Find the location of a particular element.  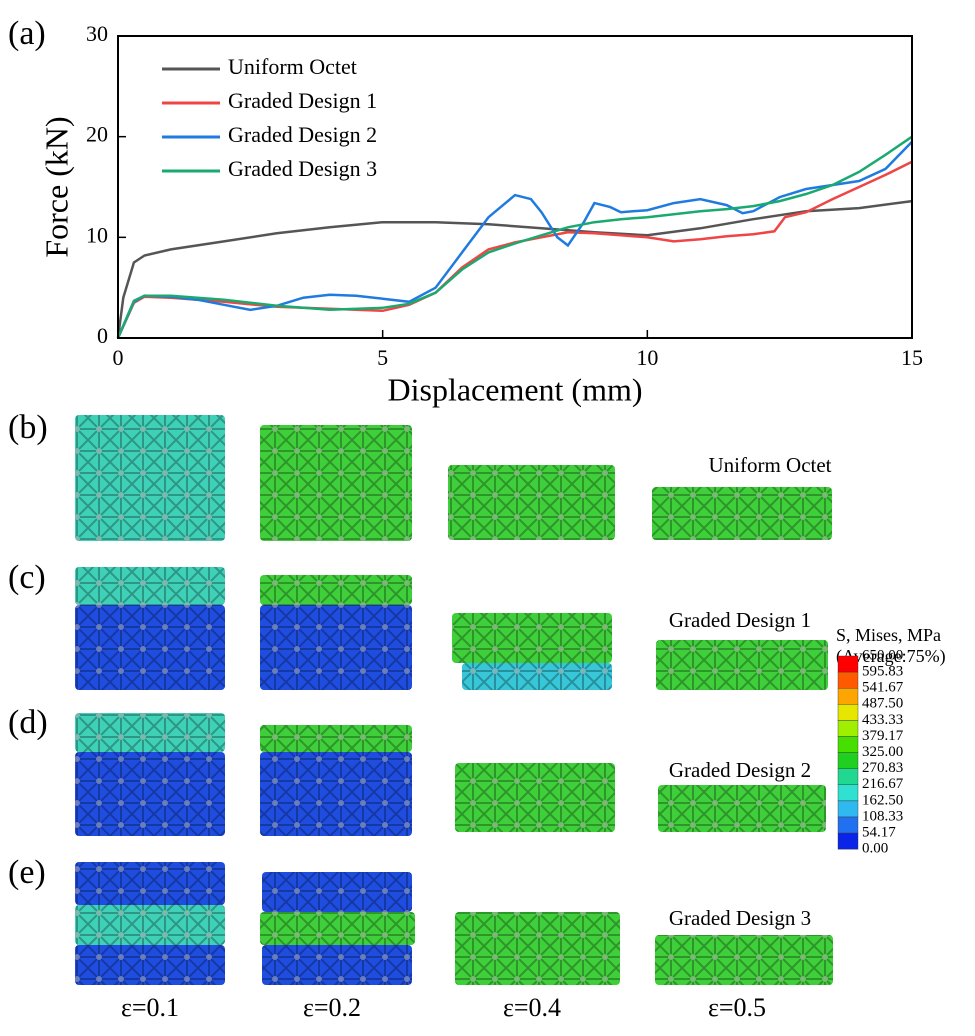

legend-label: Graded Design 3 is located at coordinates (302, 168).